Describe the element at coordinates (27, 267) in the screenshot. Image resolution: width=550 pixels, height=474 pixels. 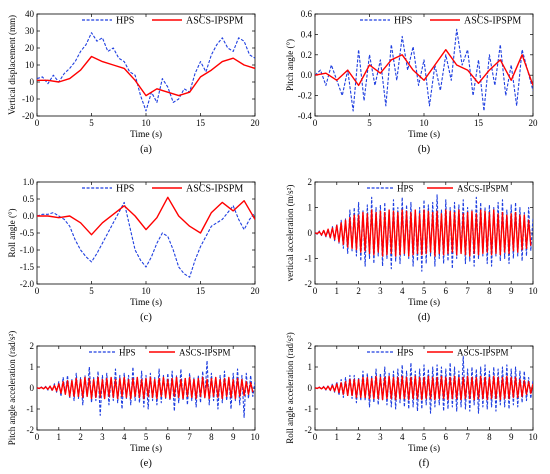
I see `y-tick-label: -1.5` at that location.